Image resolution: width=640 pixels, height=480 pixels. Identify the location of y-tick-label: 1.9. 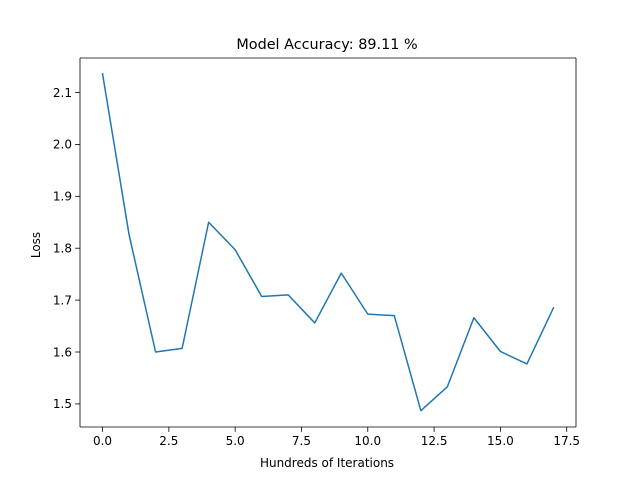
(62, 197).